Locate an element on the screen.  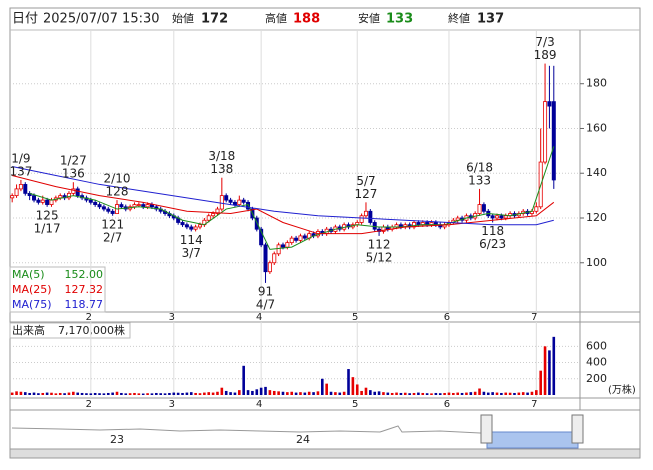
volume-unit: (万株) is located at coordinates (622, 389).